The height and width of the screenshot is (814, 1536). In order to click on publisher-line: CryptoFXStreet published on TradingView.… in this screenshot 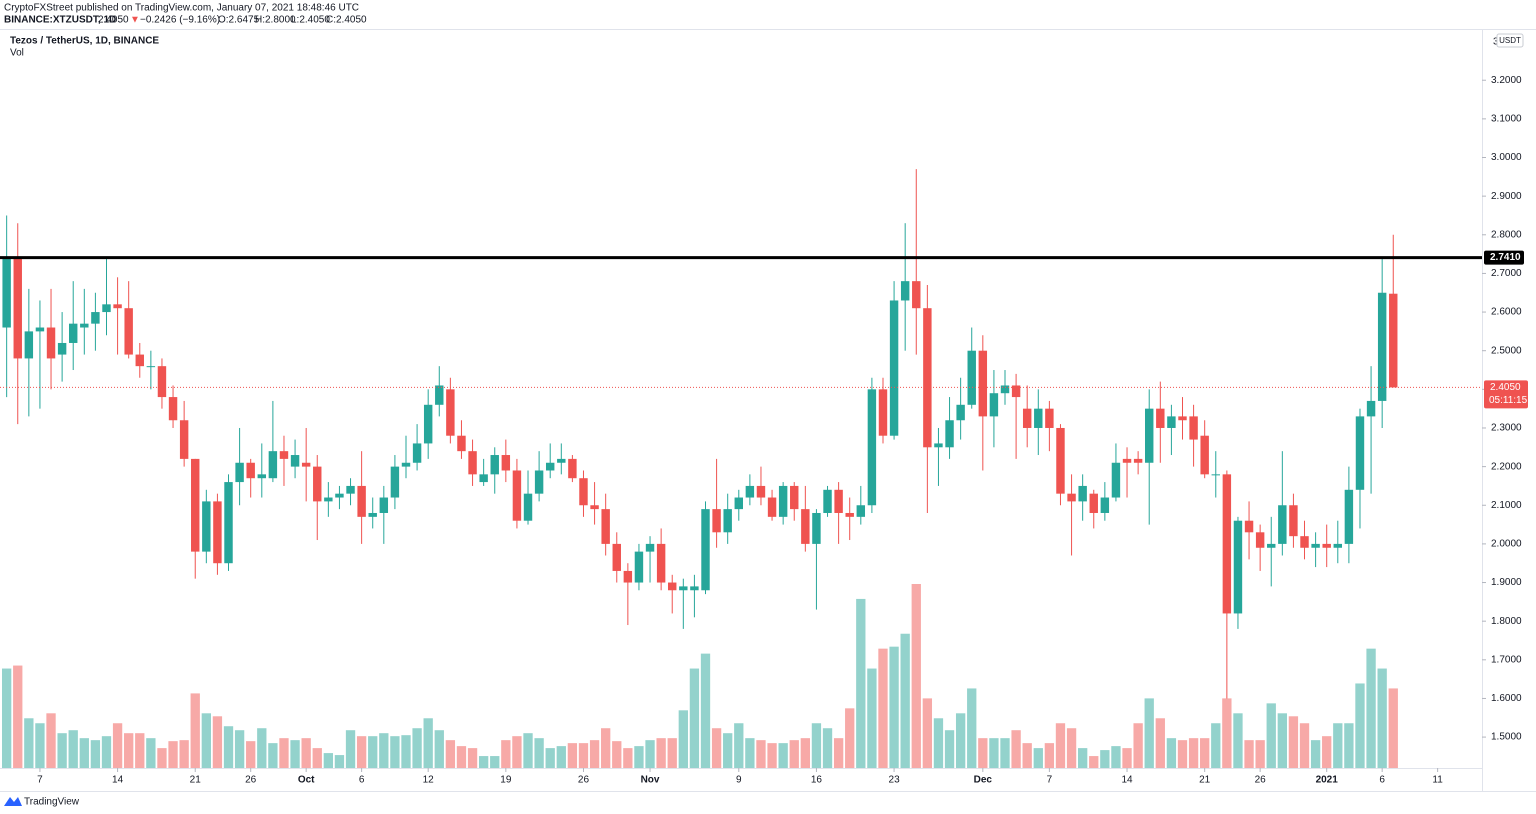, I will do `click(181, 8)`.